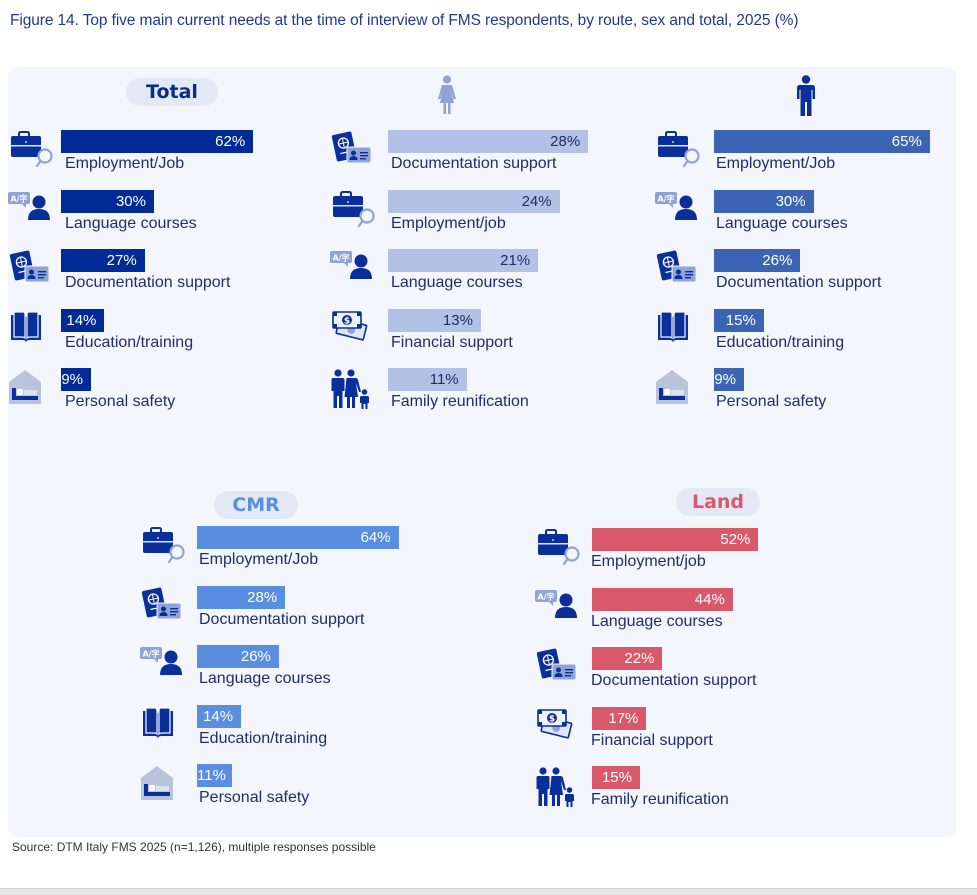  What do you see at coordinates (777, 260) in the screenshot?
I see `data-label: 26%` at bounding box center [777, 260].